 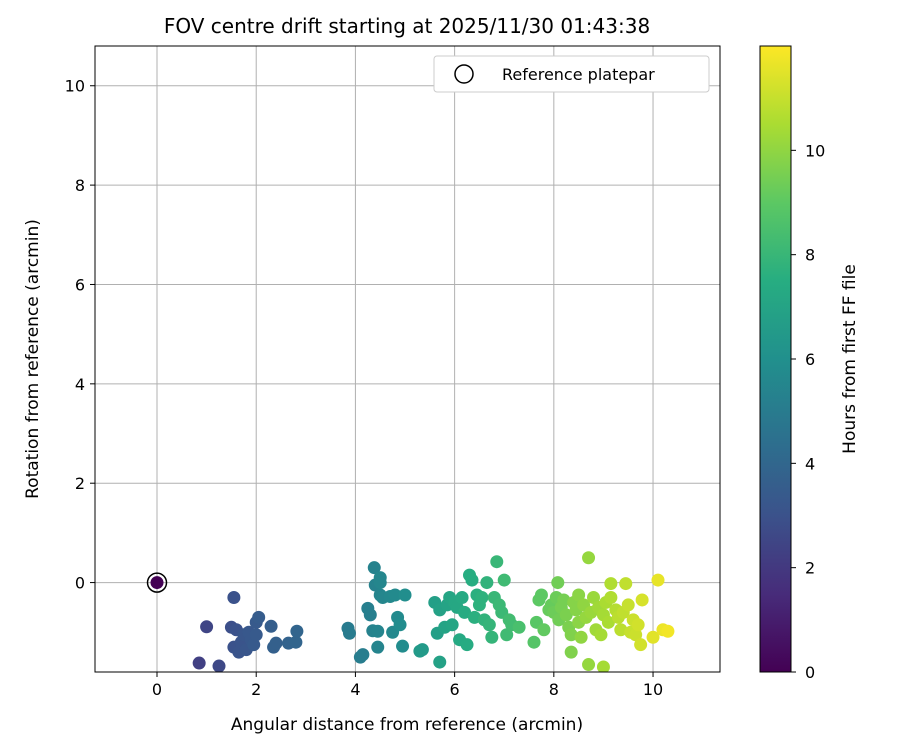 What do you see at coordinates (80, 483) in the screenshot?
I see `y-tick-label: 2` at bounding box center [80, 483].